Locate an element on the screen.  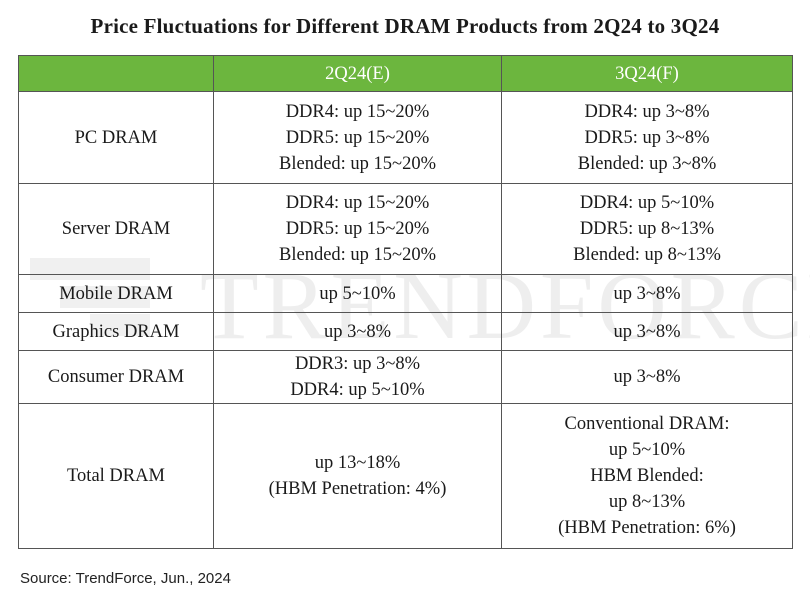
product-cell: Graphics DRAM is located at coordinates (116, 331).